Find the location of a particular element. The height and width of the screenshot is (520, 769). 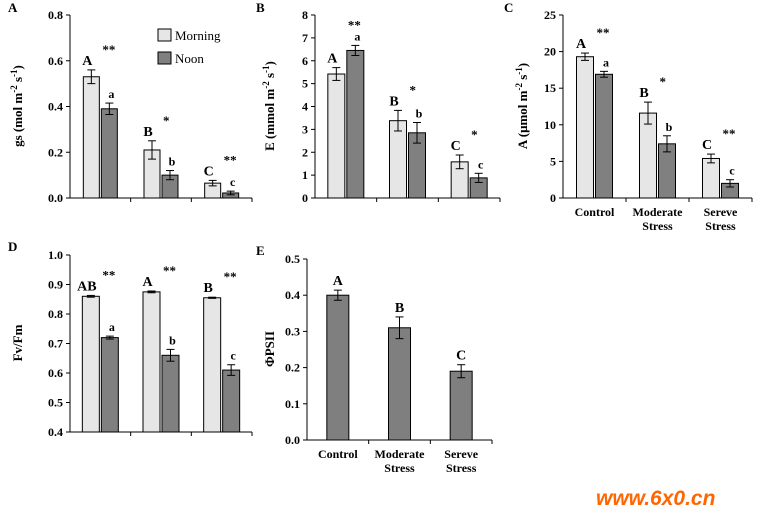

y-tick-label: 1.0 is located at coordinates (55, 255).